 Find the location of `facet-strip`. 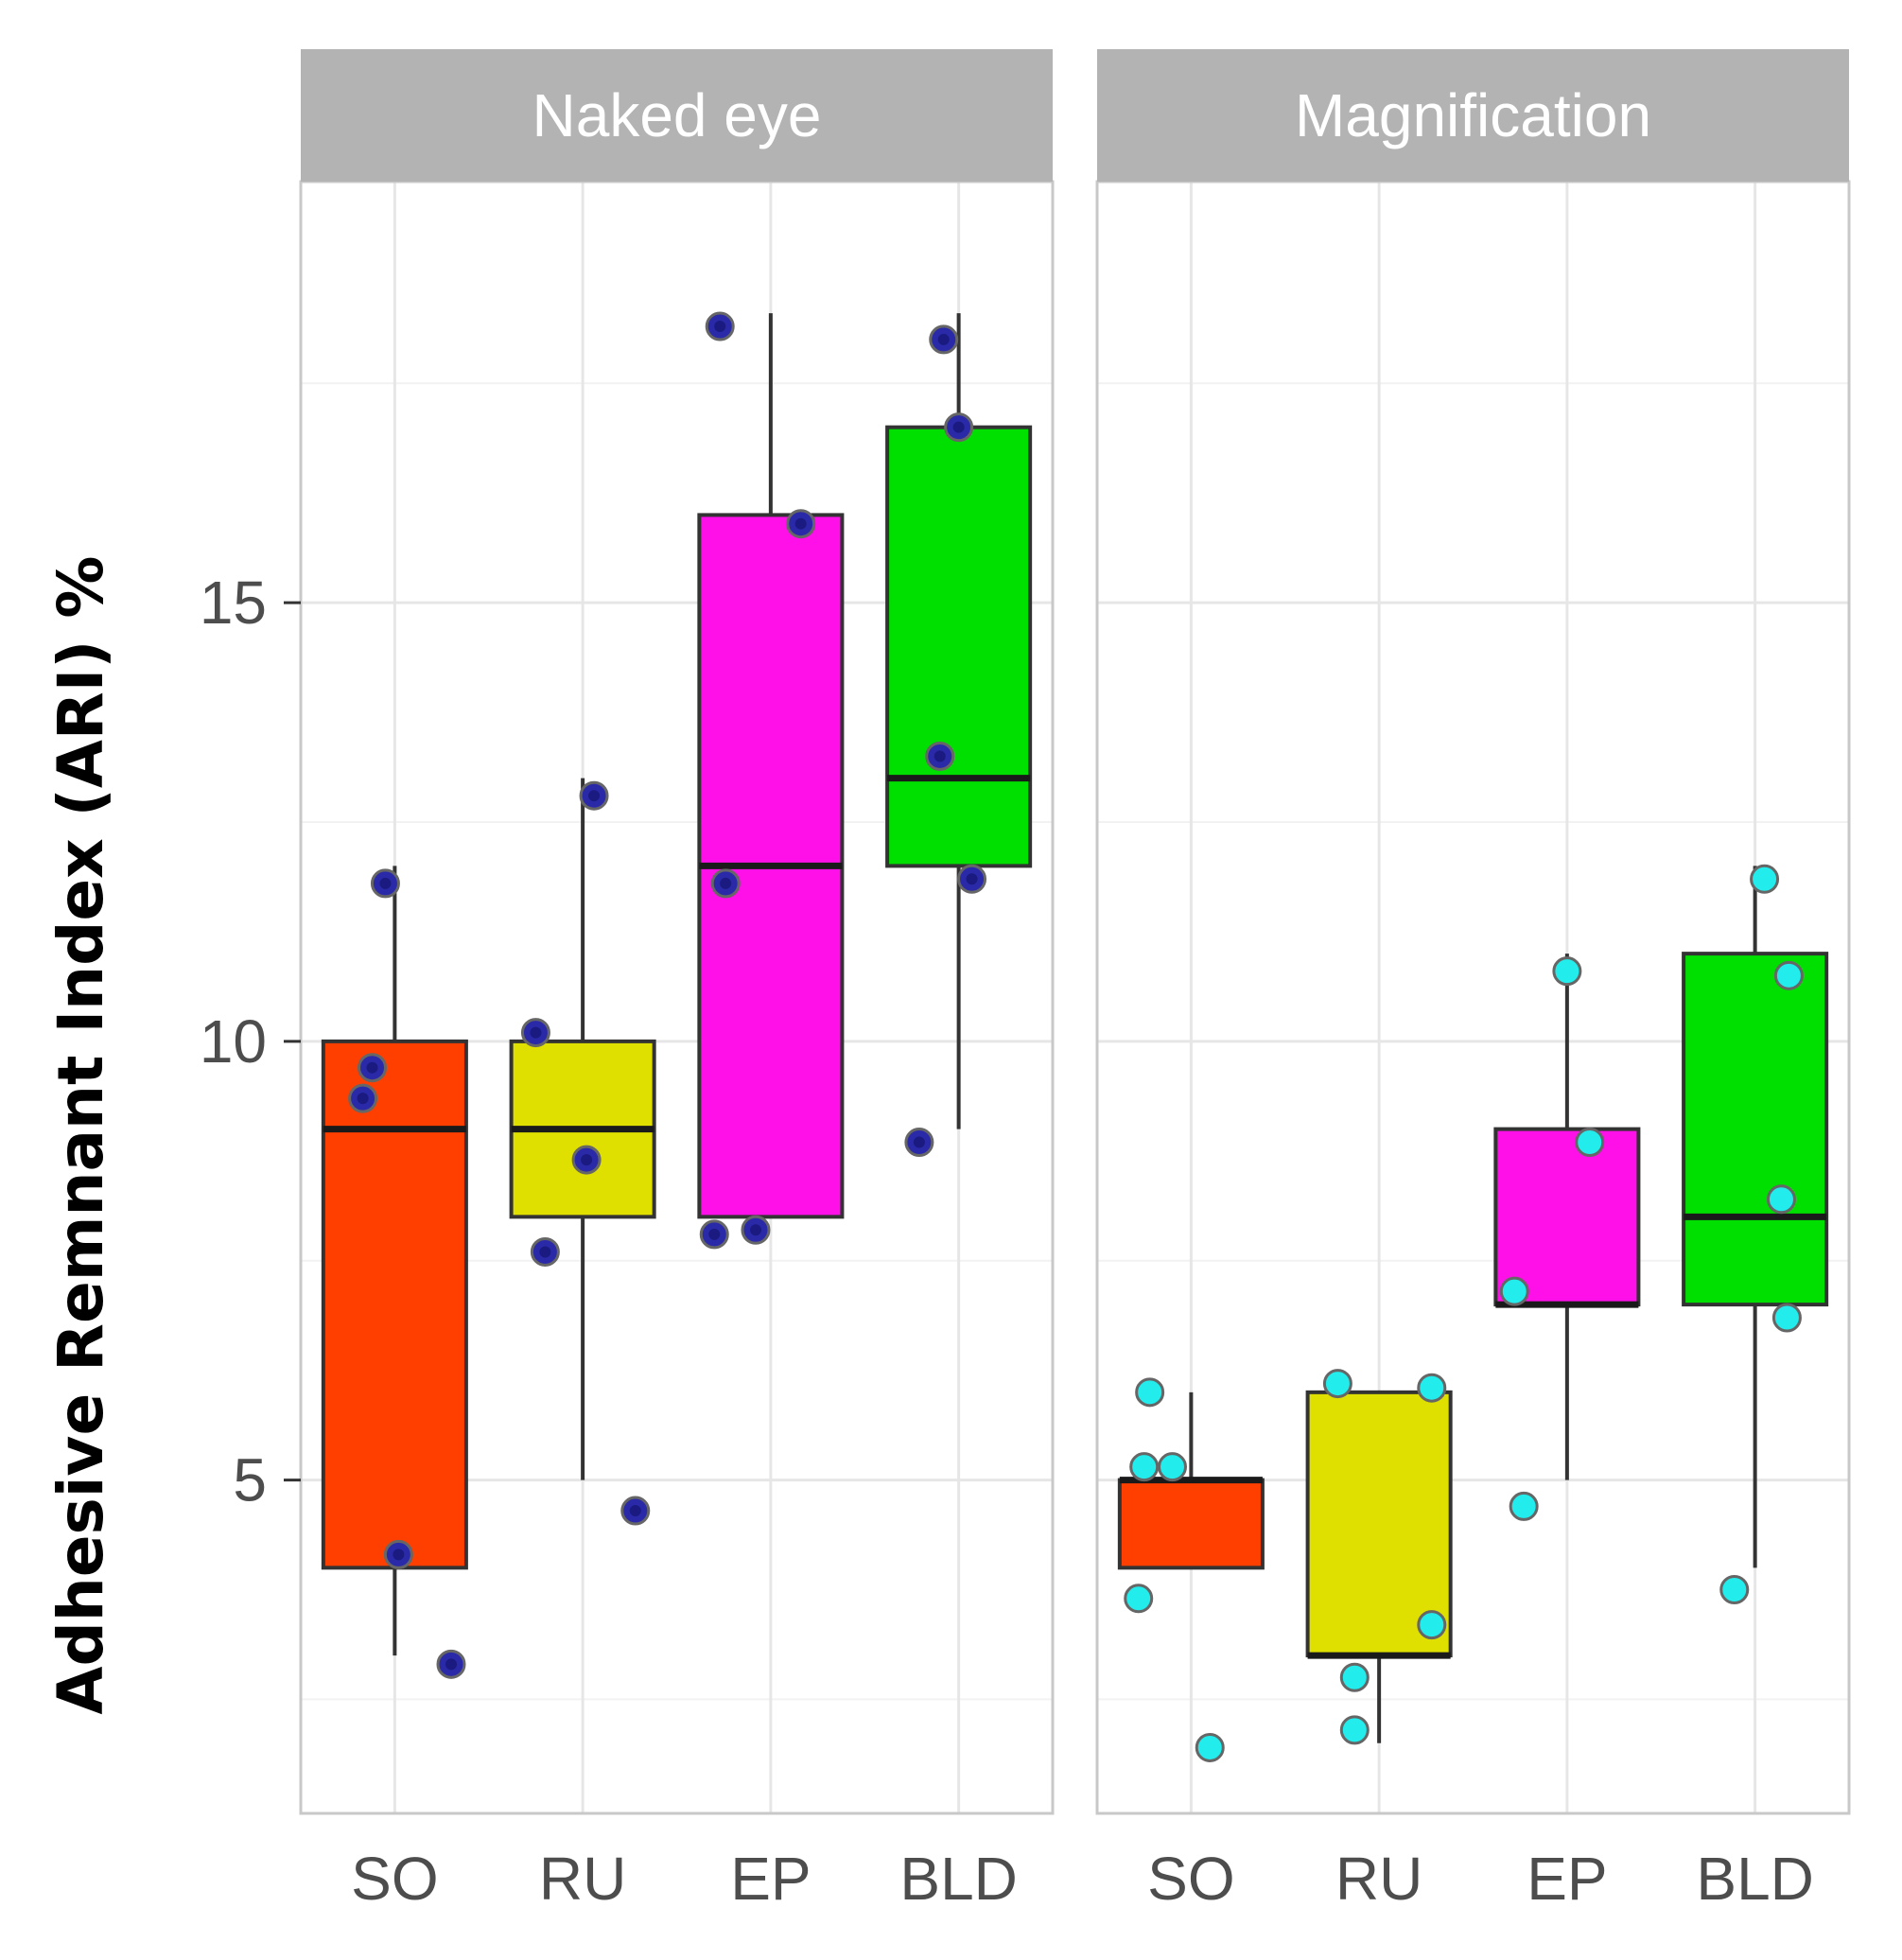

facet-strip is located at coordinates (1473, 116).